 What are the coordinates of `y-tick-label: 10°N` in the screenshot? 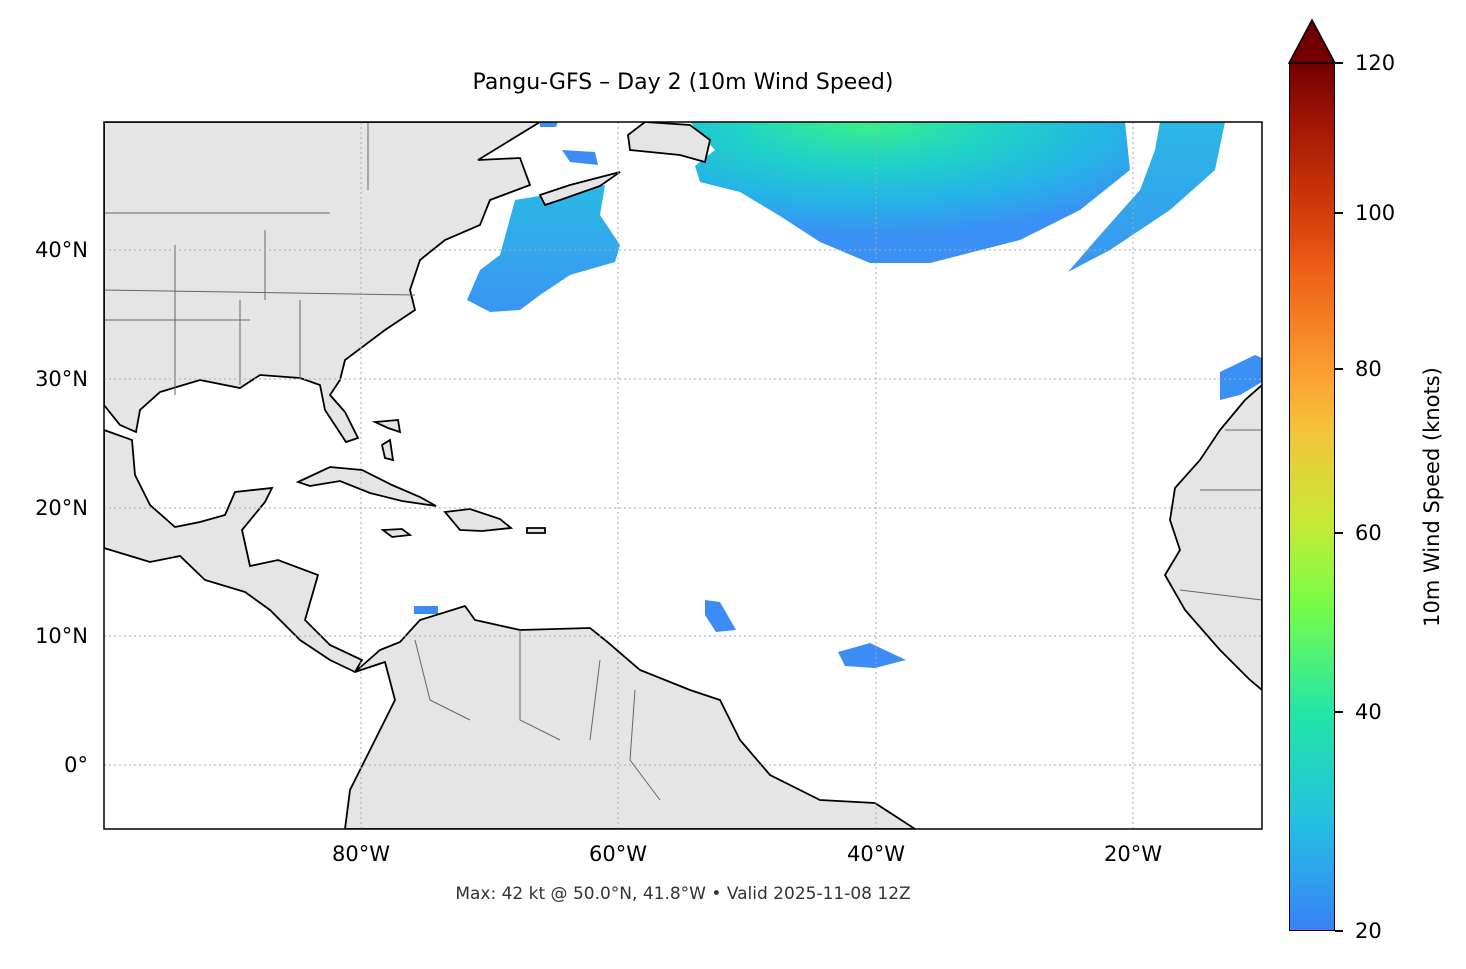 It's located at (61, 636).